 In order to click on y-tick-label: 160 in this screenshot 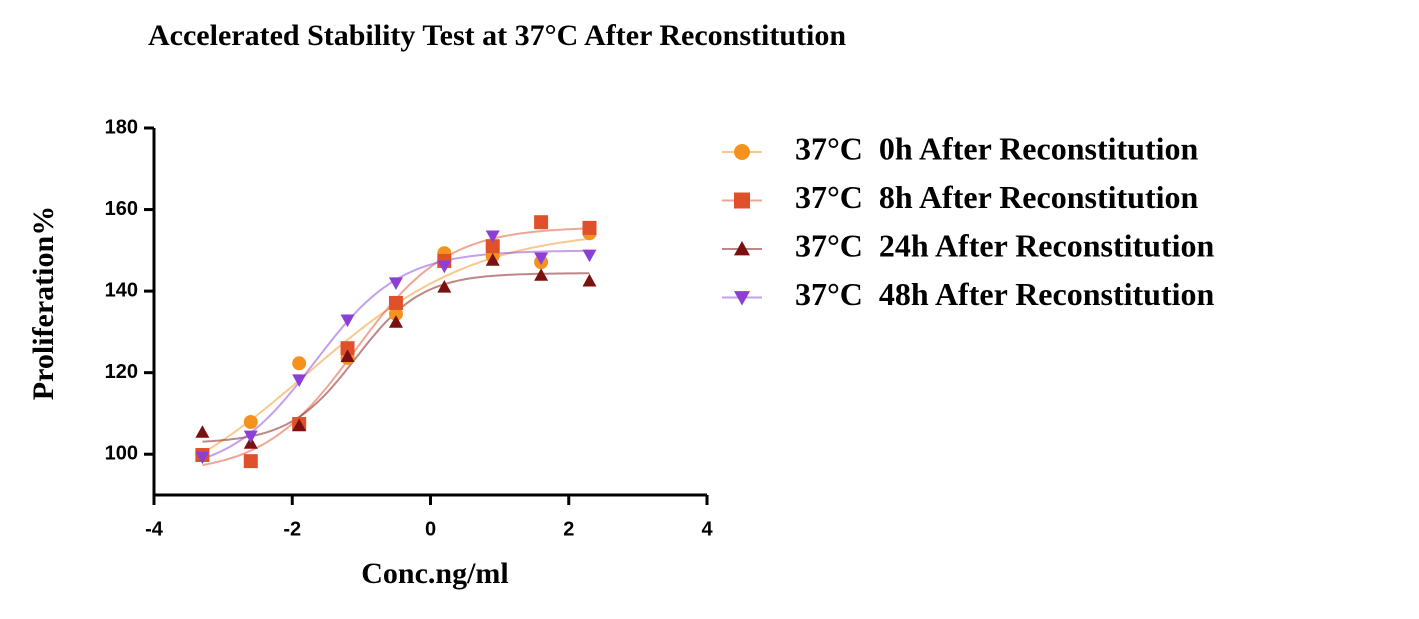, I will do `click(121, 209)`.